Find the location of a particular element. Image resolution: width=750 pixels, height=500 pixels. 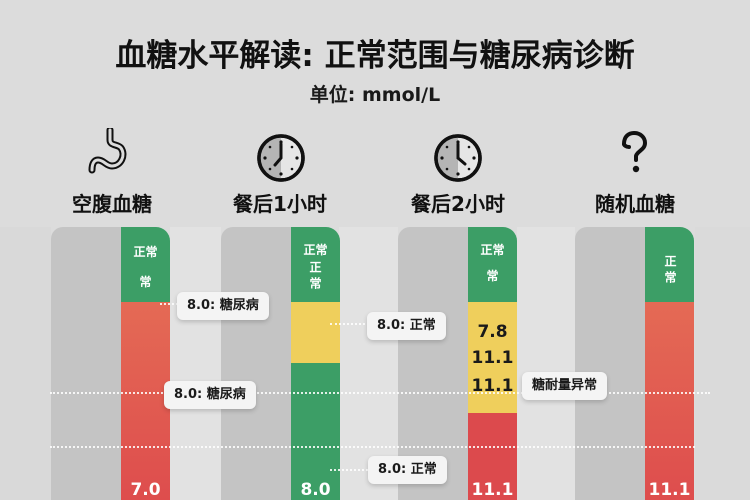

bar-random: 正常 11.1 is located at coordinates (669, 363).